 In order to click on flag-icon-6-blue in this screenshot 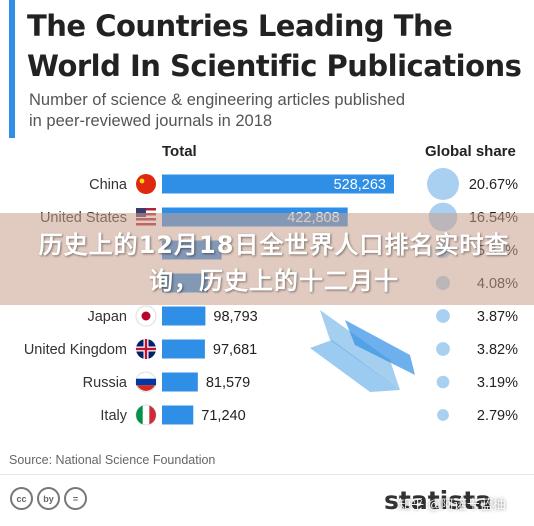, I will do `click(146, 382)`.